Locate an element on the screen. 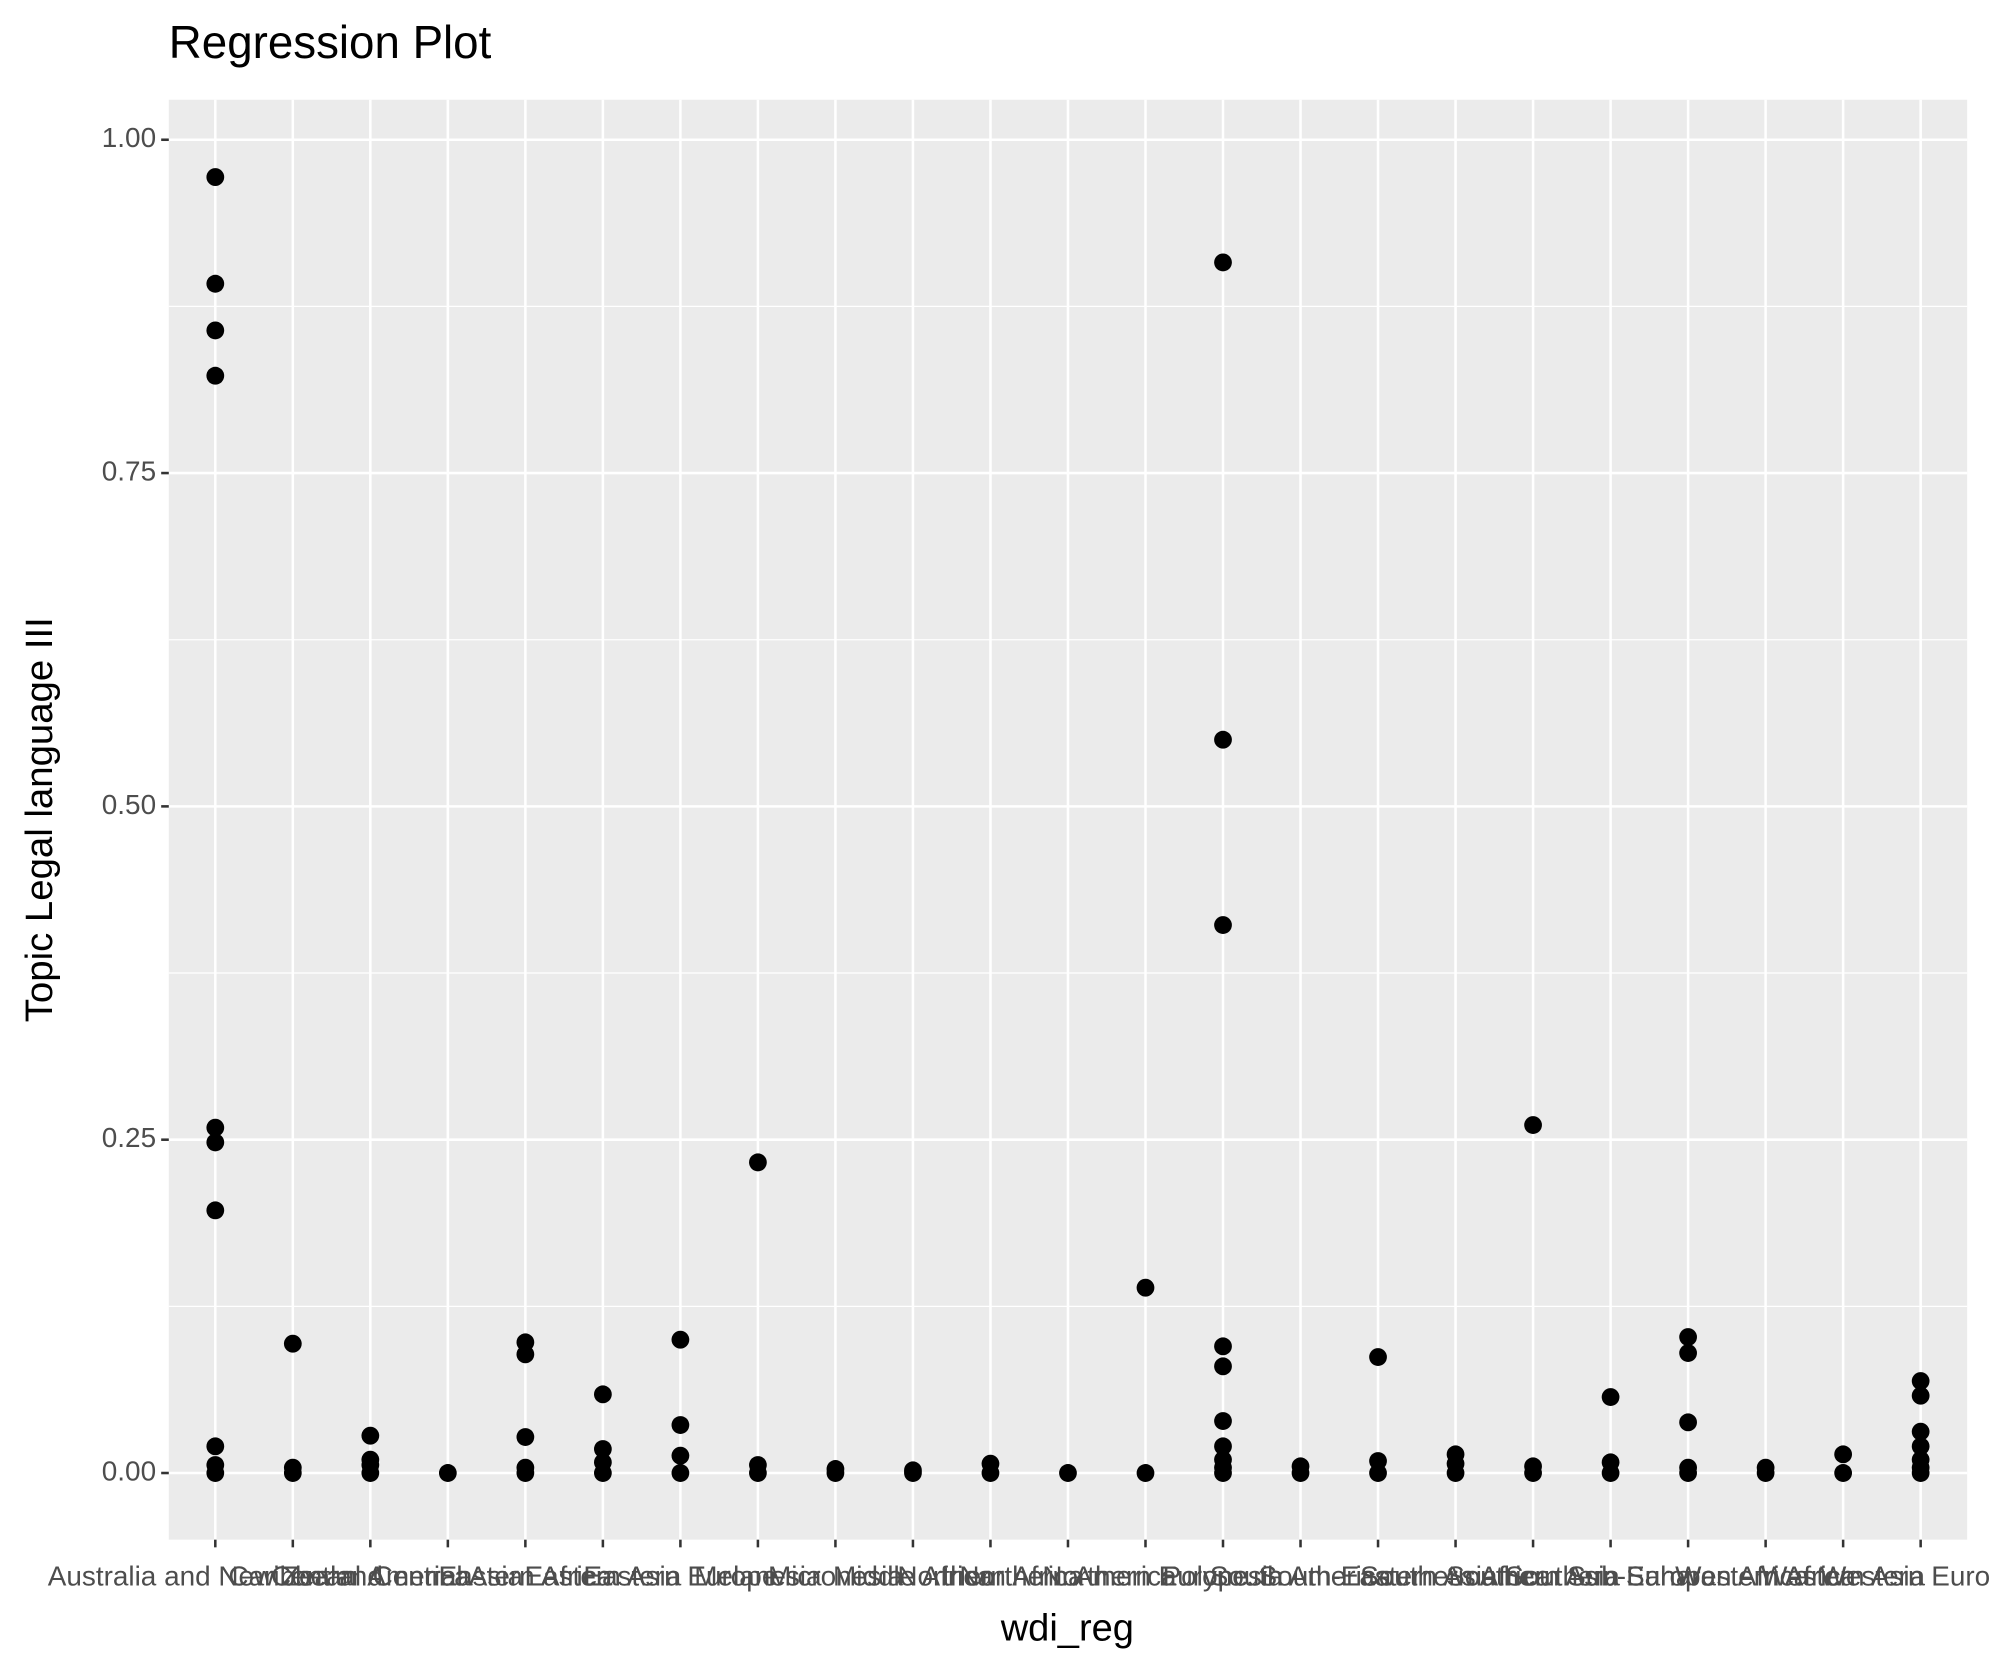  x-tick-label: Southern Africa is located at coordinates (1455, 1575).